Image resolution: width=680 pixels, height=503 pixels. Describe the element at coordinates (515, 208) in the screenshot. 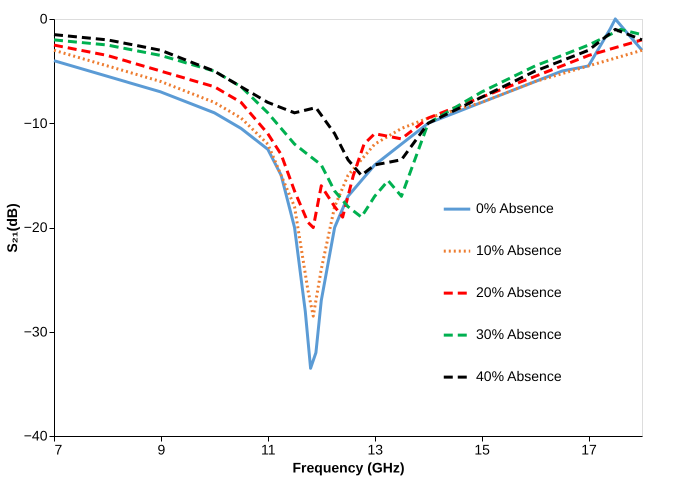

I see `legend-label: 0% Absence` at that location.